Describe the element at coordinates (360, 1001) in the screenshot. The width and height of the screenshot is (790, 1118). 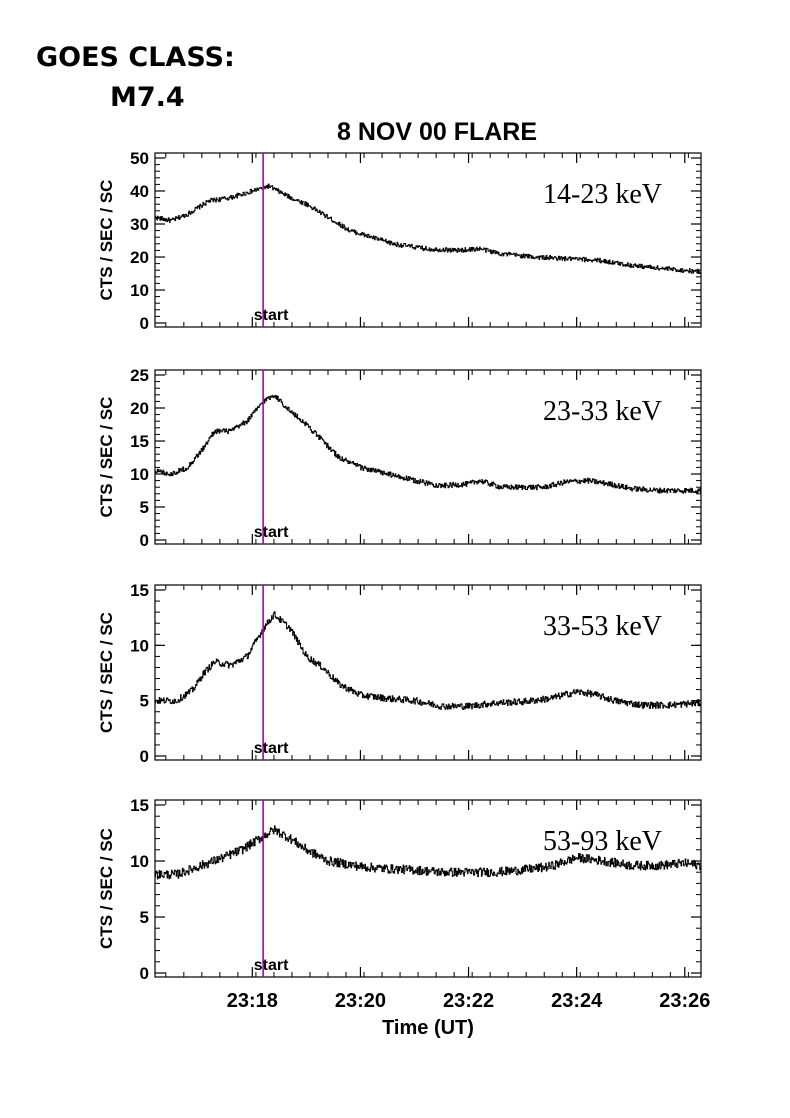
I see `x-tick-label: 23:20` at that location.